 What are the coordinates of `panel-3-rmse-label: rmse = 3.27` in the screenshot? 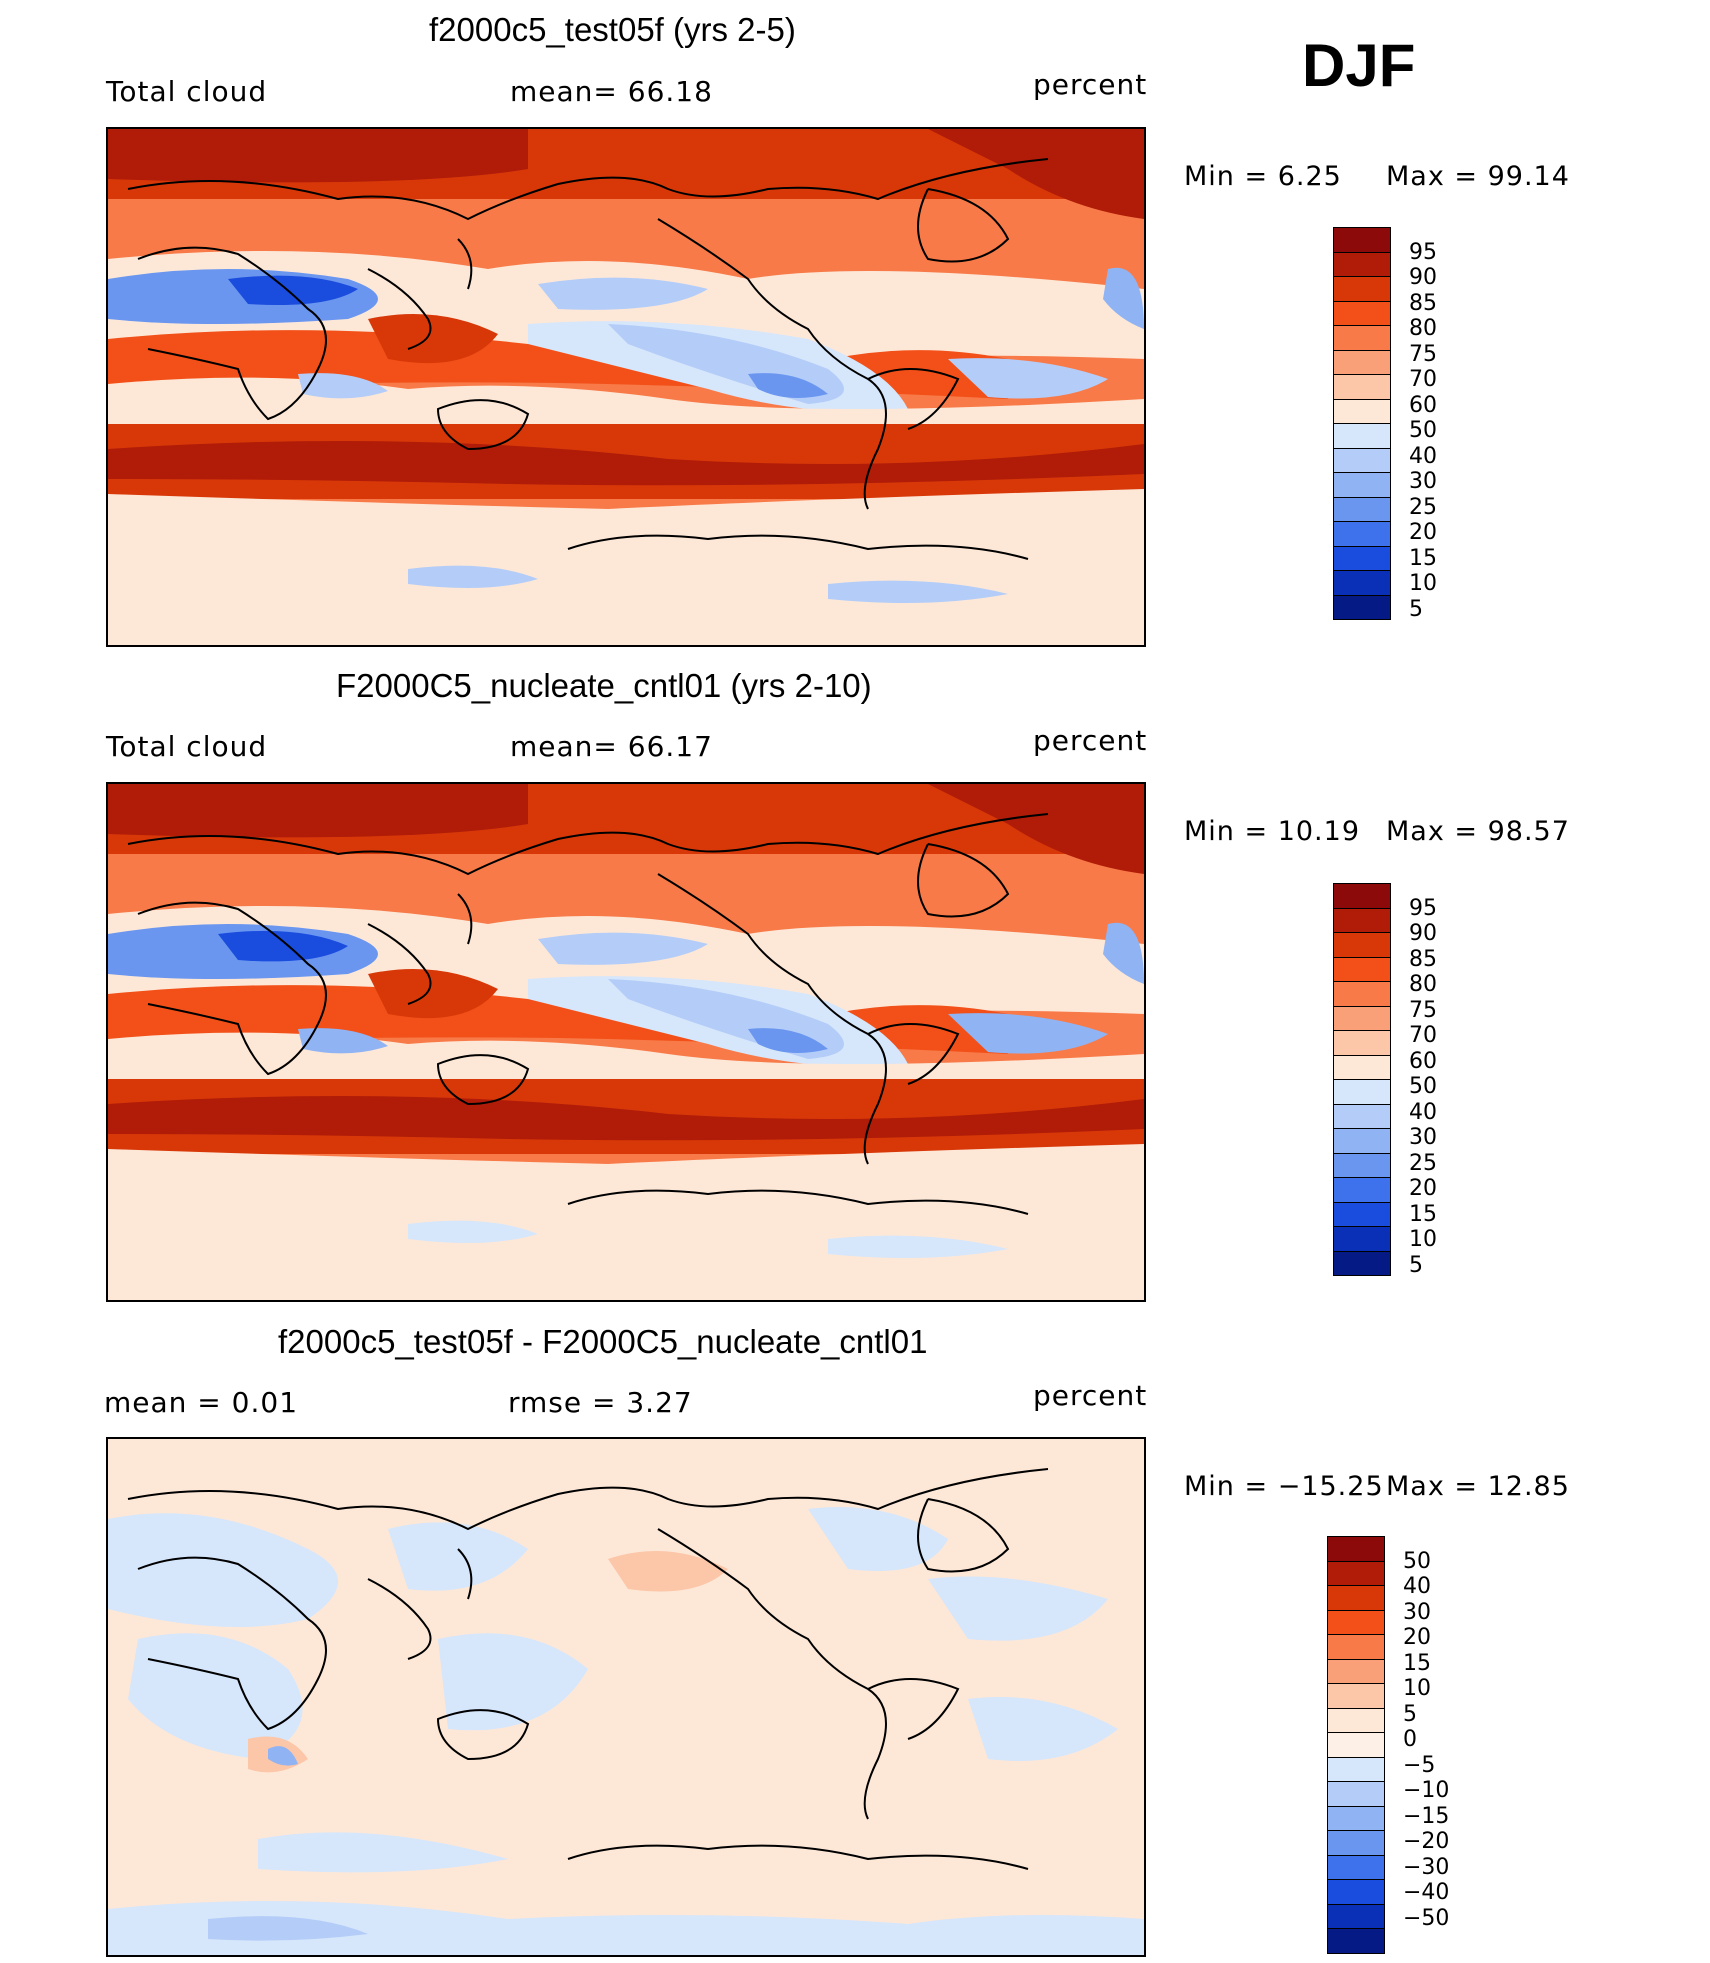 It's located at (600, 1402).